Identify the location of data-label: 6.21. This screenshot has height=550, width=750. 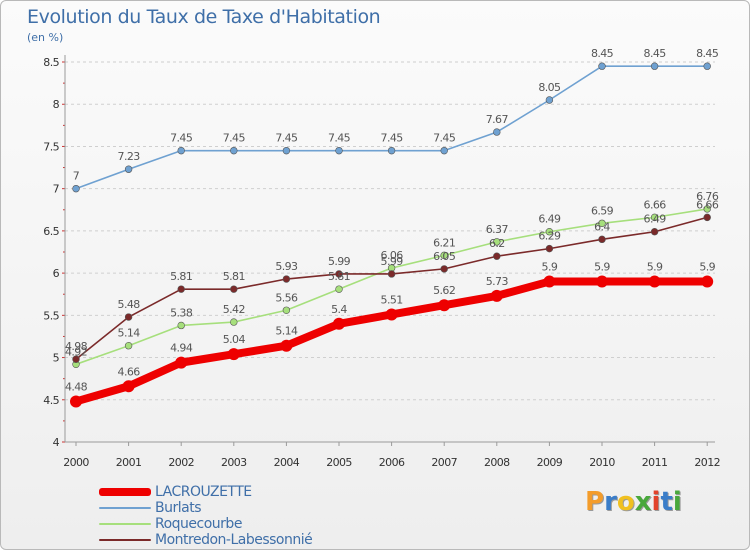
(444, 242).